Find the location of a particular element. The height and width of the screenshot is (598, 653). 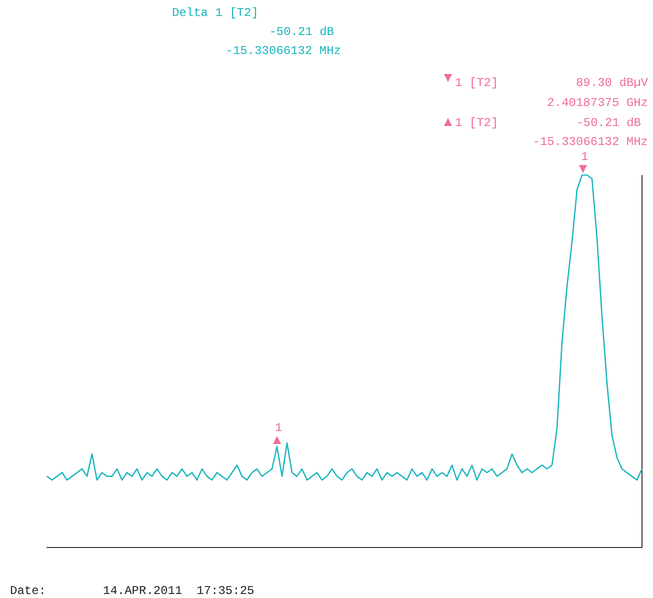

text: 1 is located at coordinates (584, 157).